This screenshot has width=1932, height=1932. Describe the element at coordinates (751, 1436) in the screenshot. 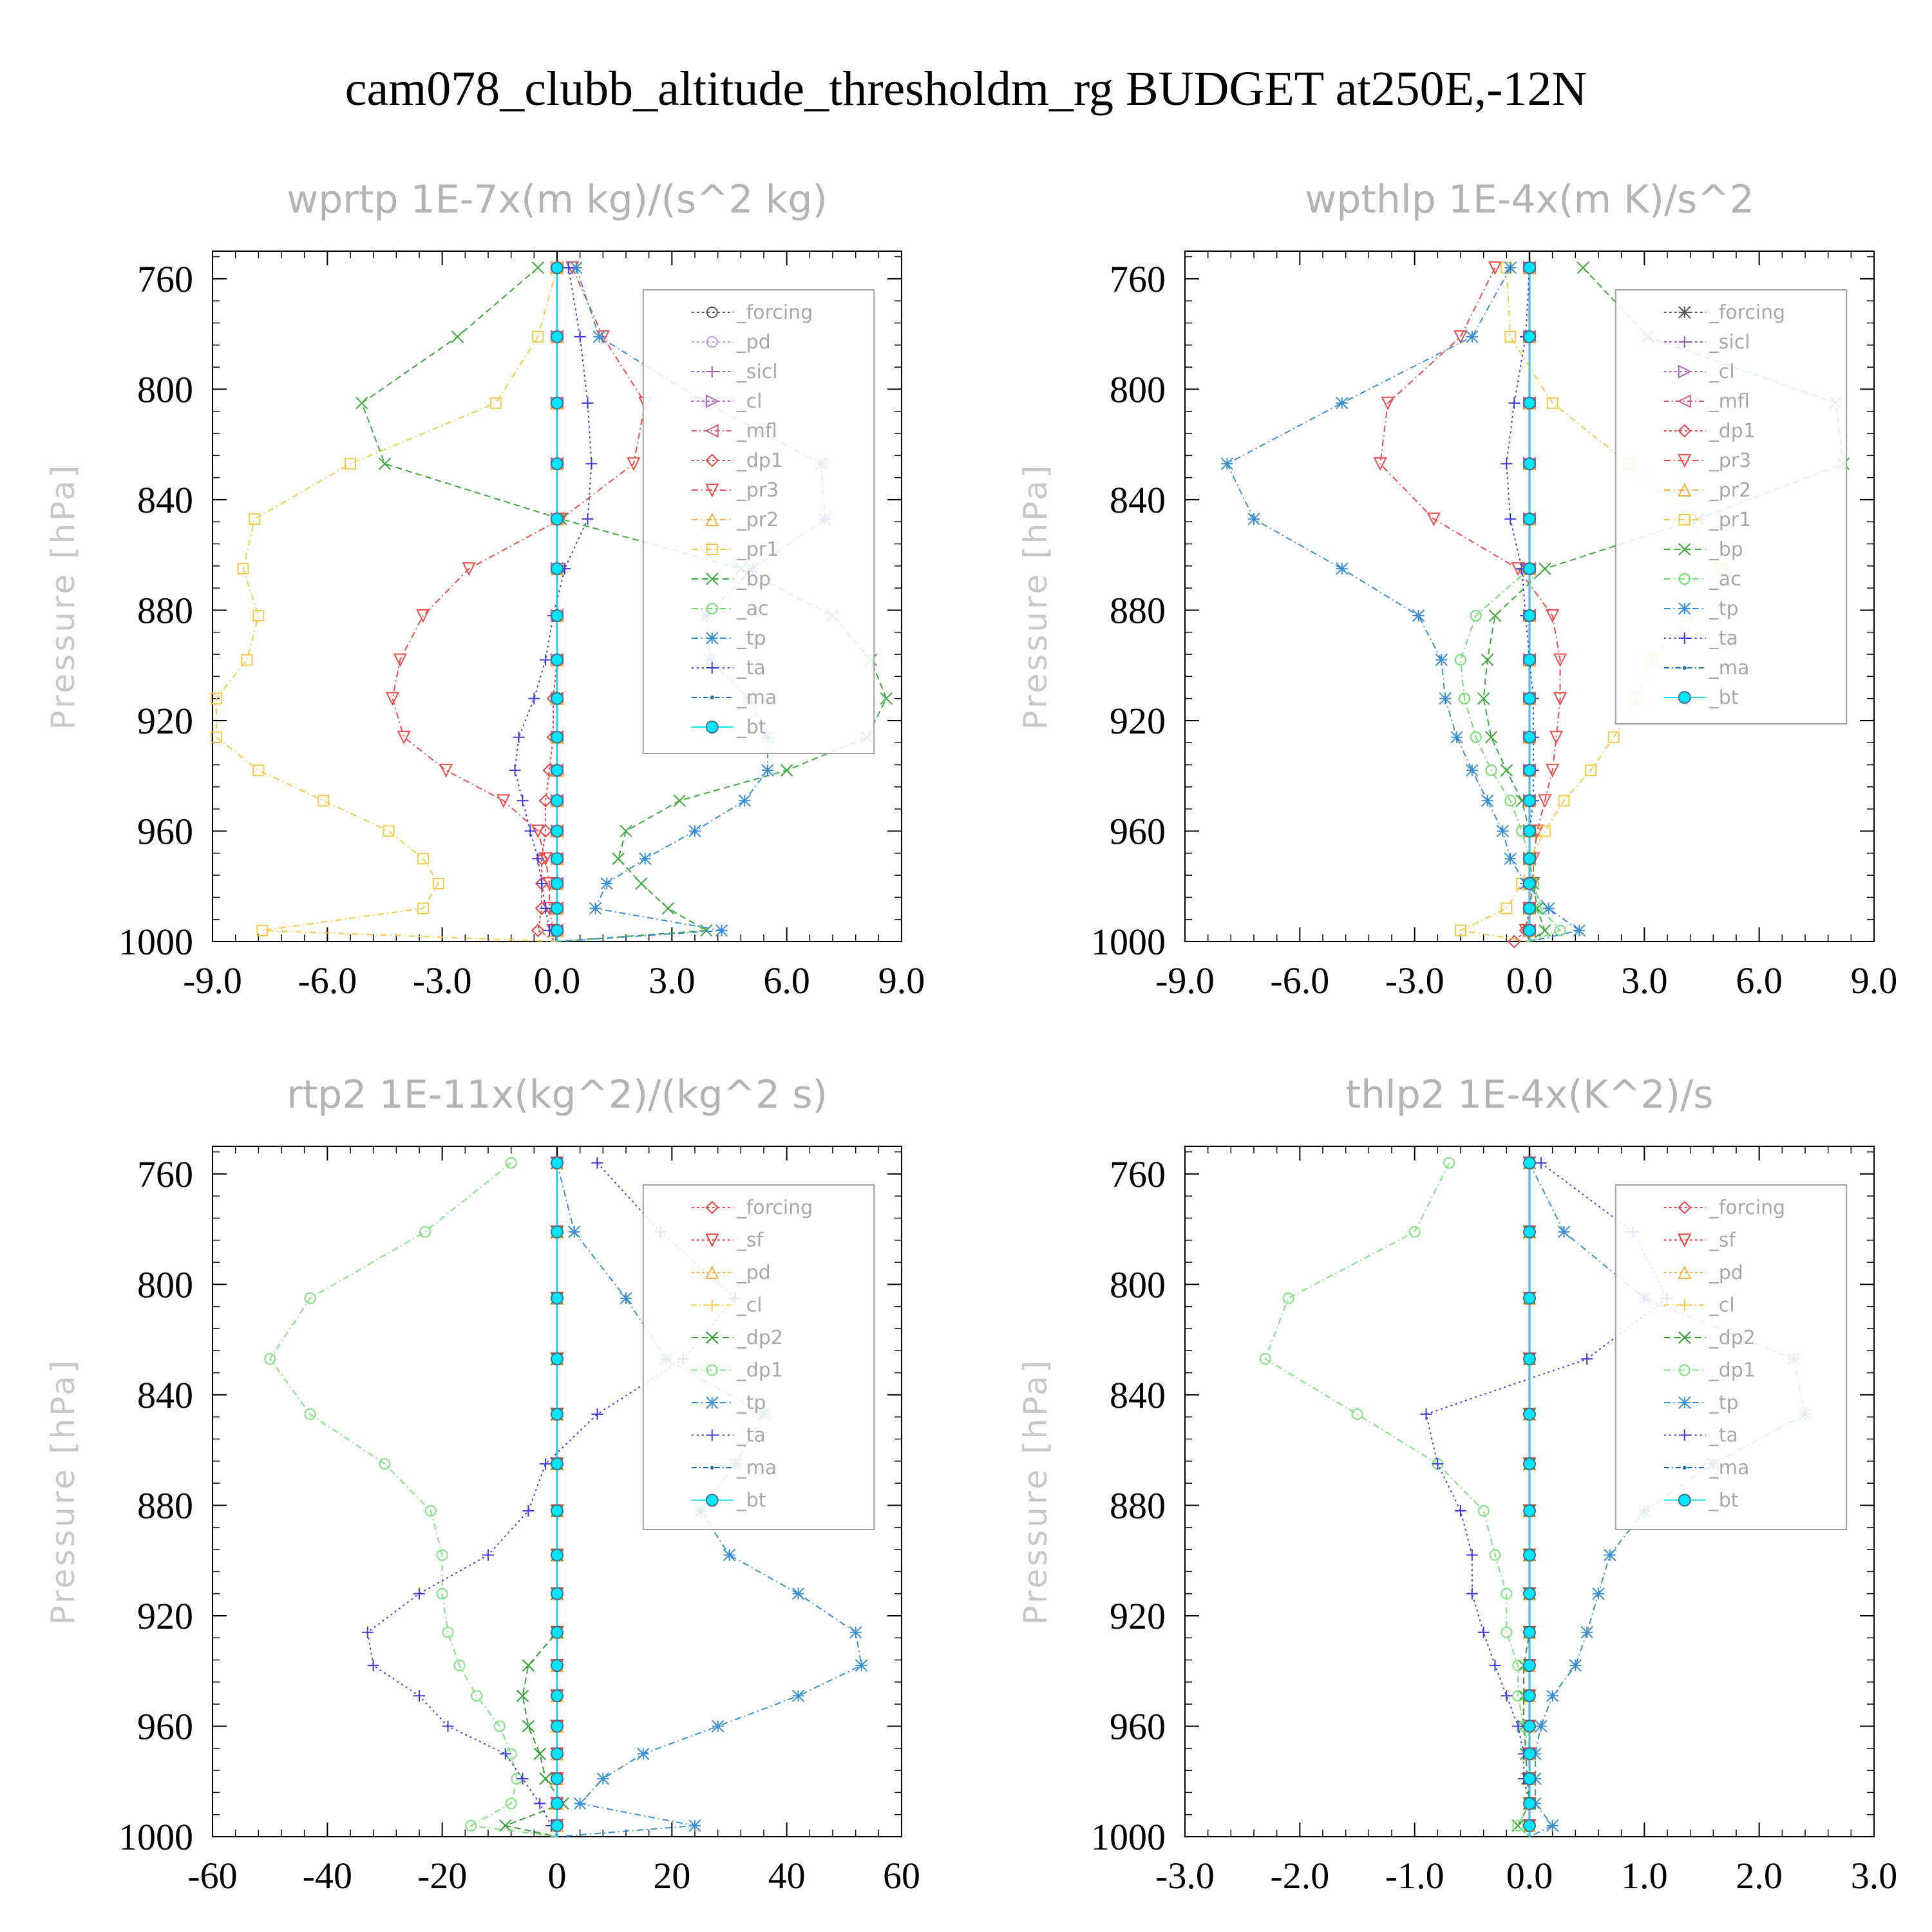

I see `legend-label: _ta` at that location.